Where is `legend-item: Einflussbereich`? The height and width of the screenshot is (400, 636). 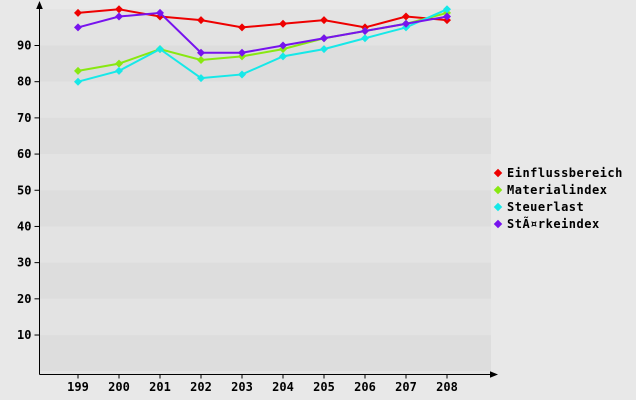
legend-item: Einflussbereich is located at coordinates (558, 173).